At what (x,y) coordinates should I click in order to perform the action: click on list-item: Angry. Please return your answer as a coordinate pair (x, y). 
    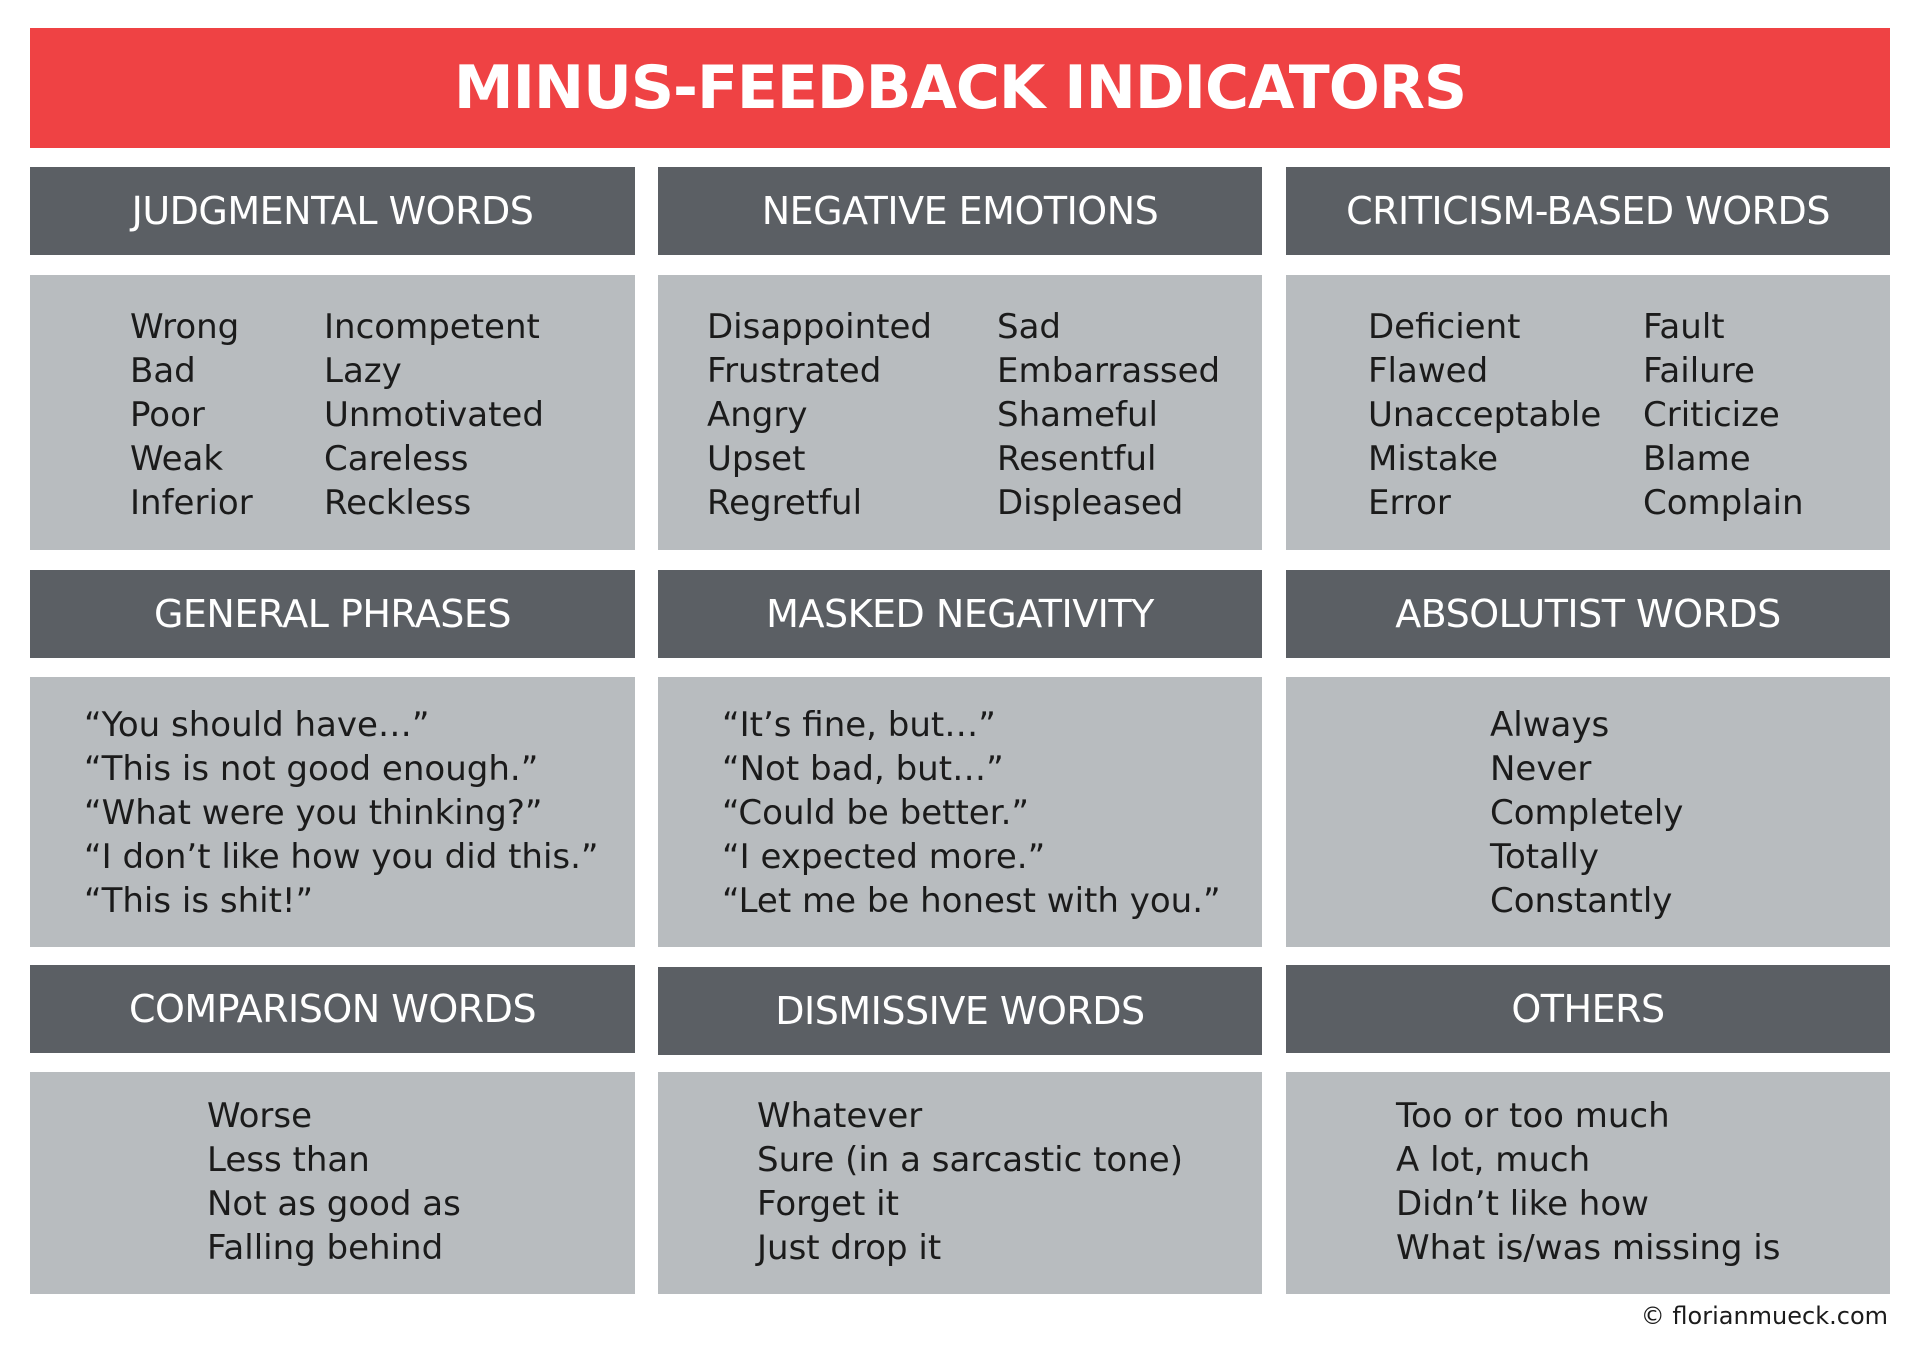
    Looking at the image, I should click on (757, 415).